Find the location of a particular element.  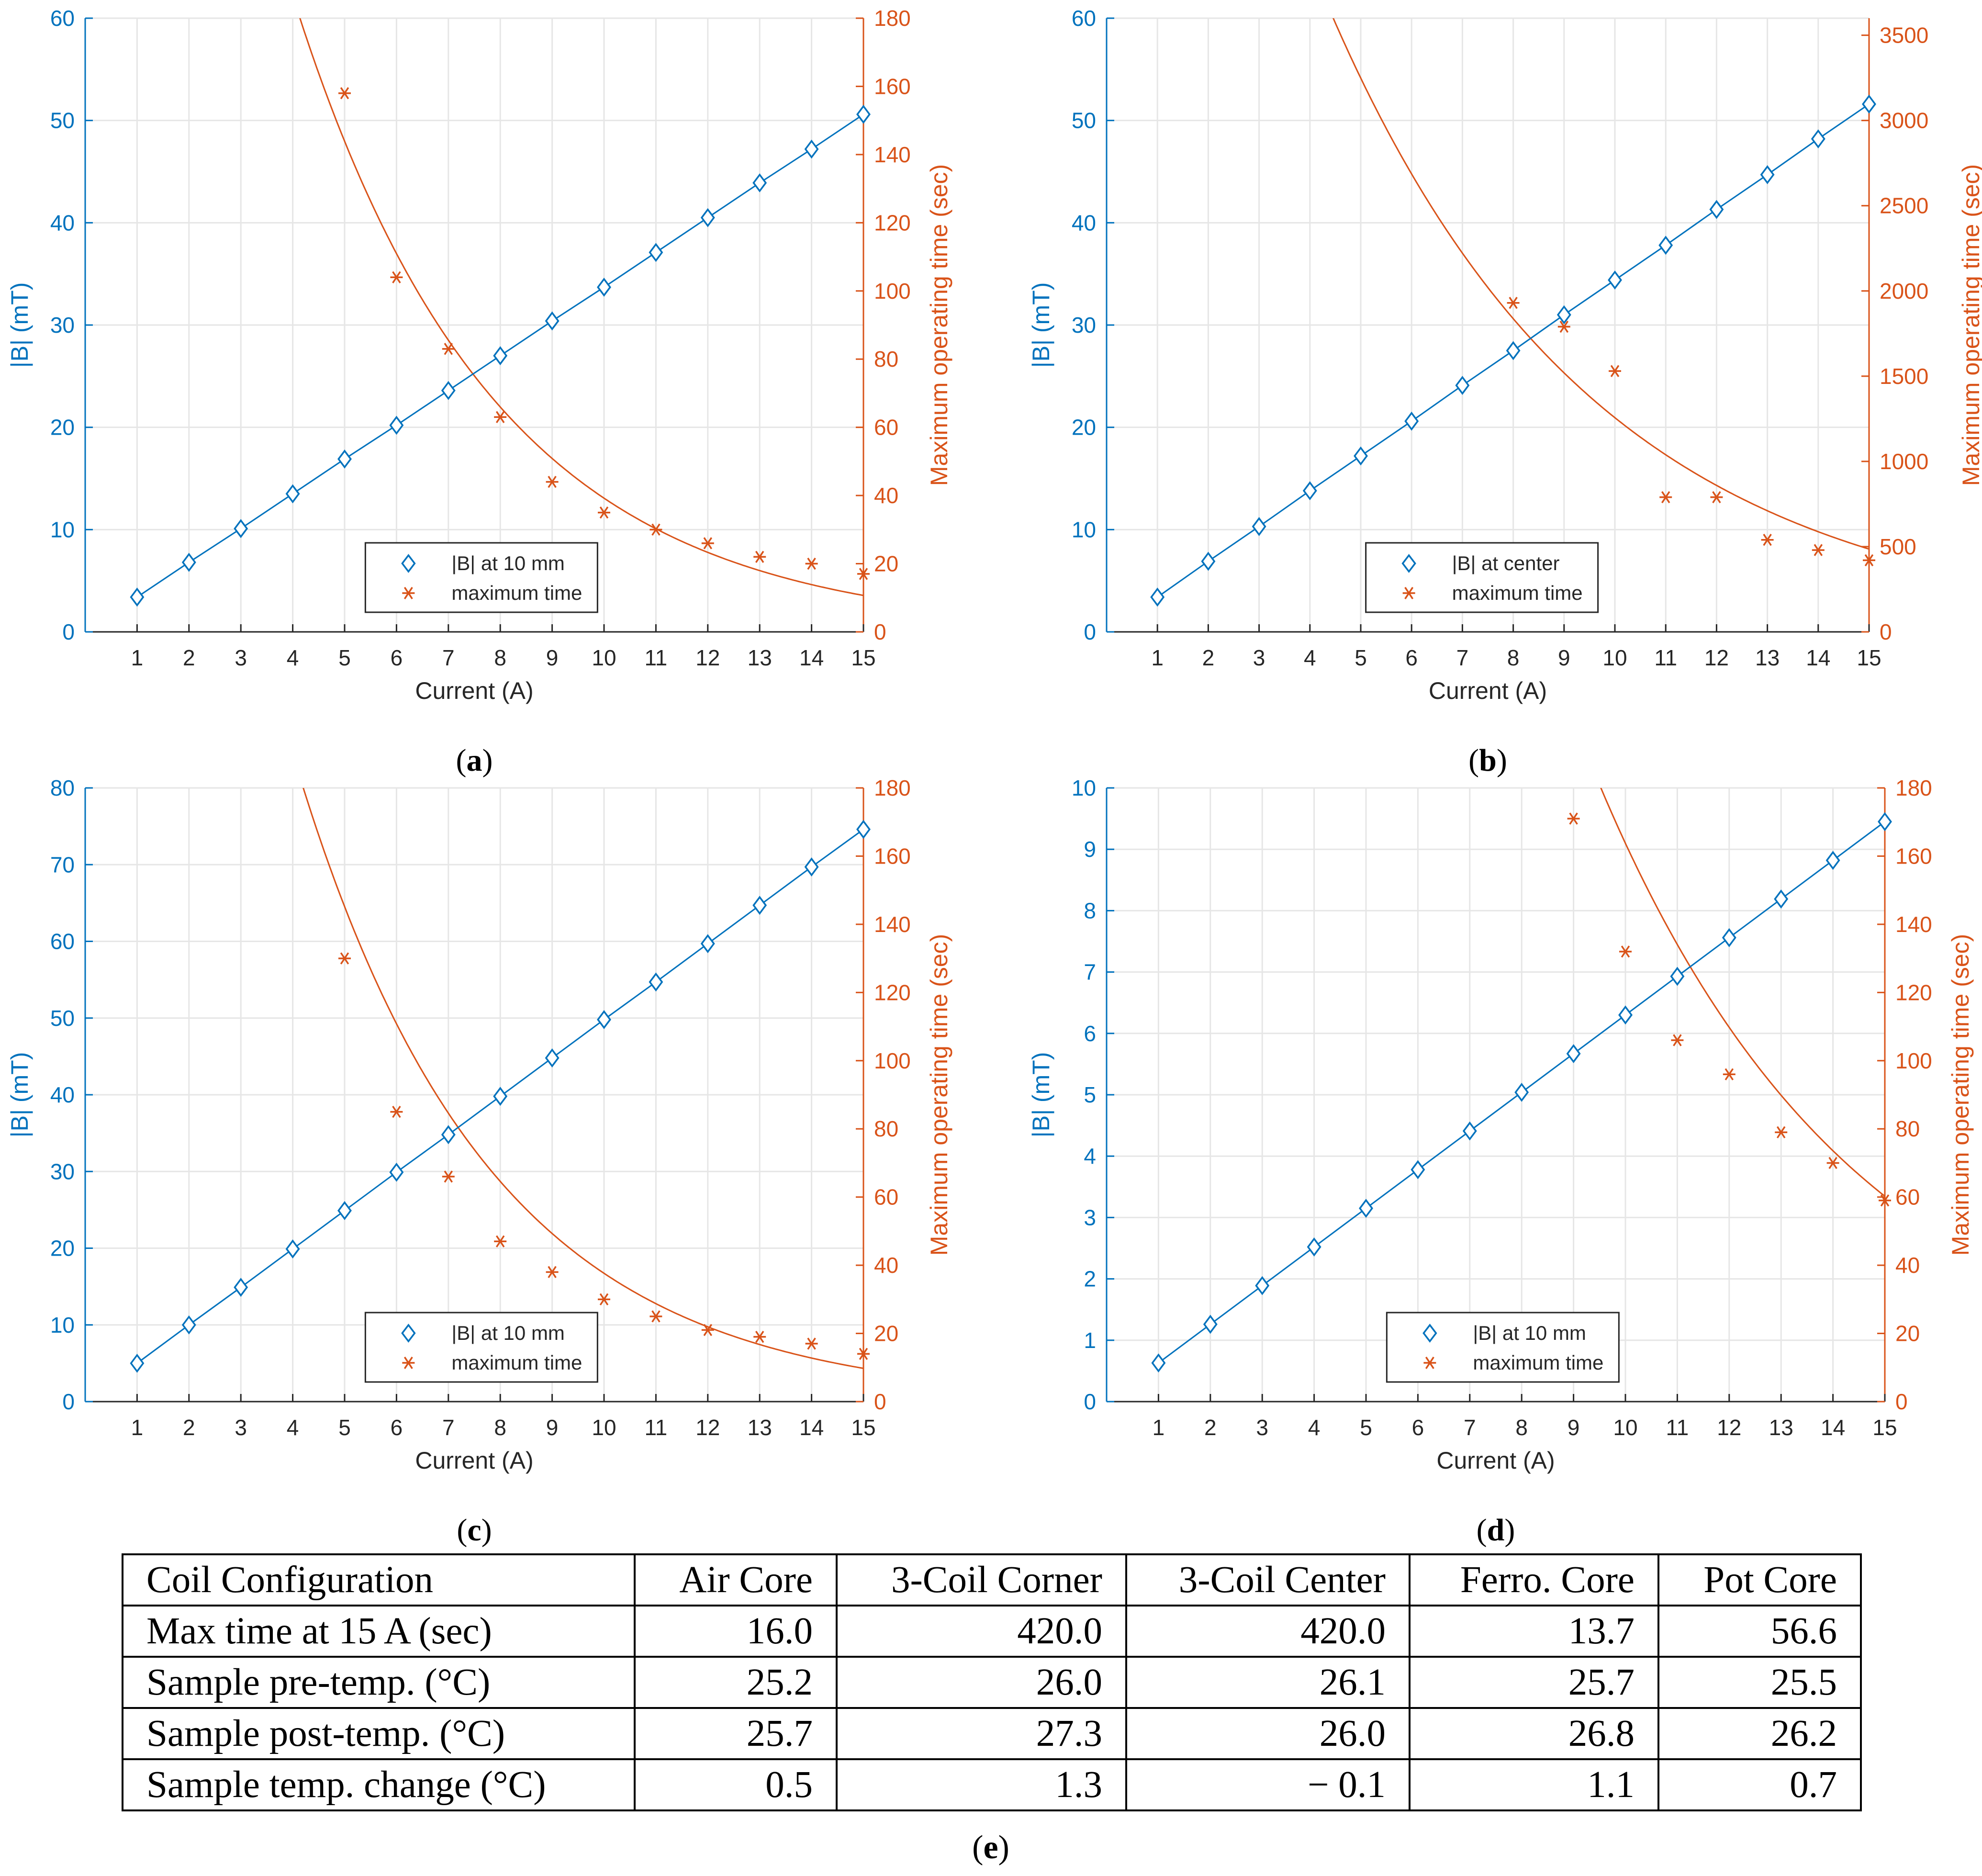

x-tick-label: 4 is located at coordinates (293, 657).